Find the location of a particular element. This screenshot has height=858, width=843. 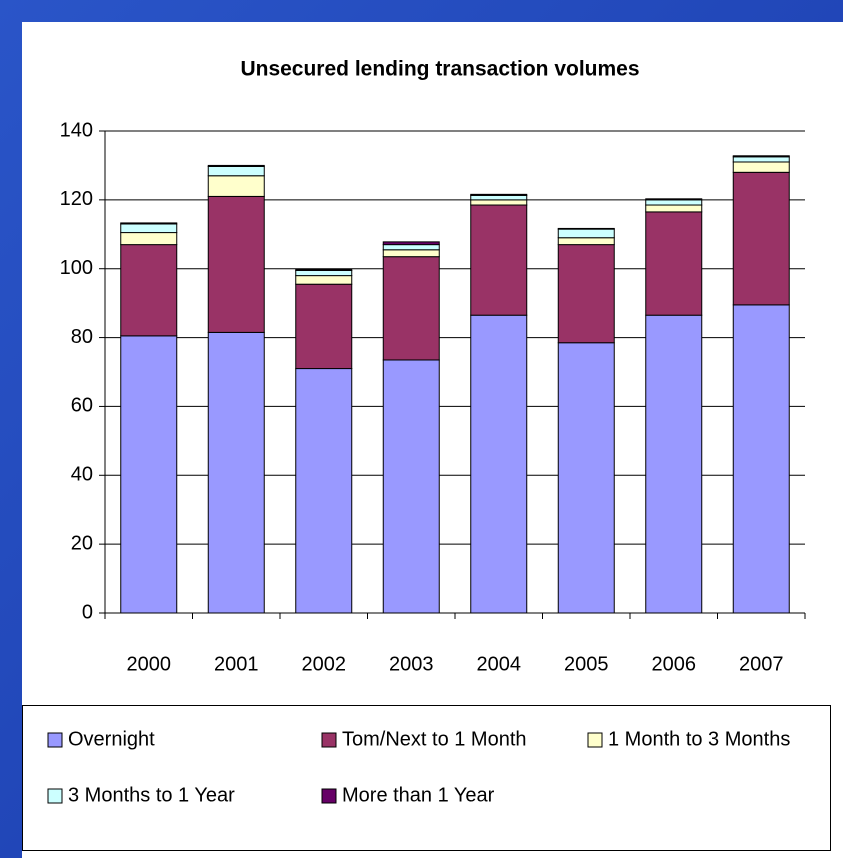

y-tick-label: 60 is located at coordinates (82, 406).